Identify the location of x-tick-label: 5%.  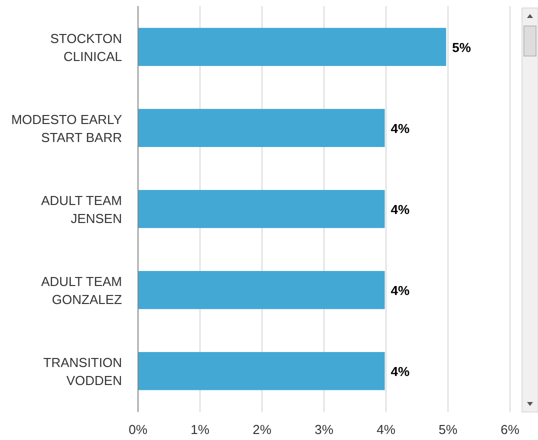
(448, 429).